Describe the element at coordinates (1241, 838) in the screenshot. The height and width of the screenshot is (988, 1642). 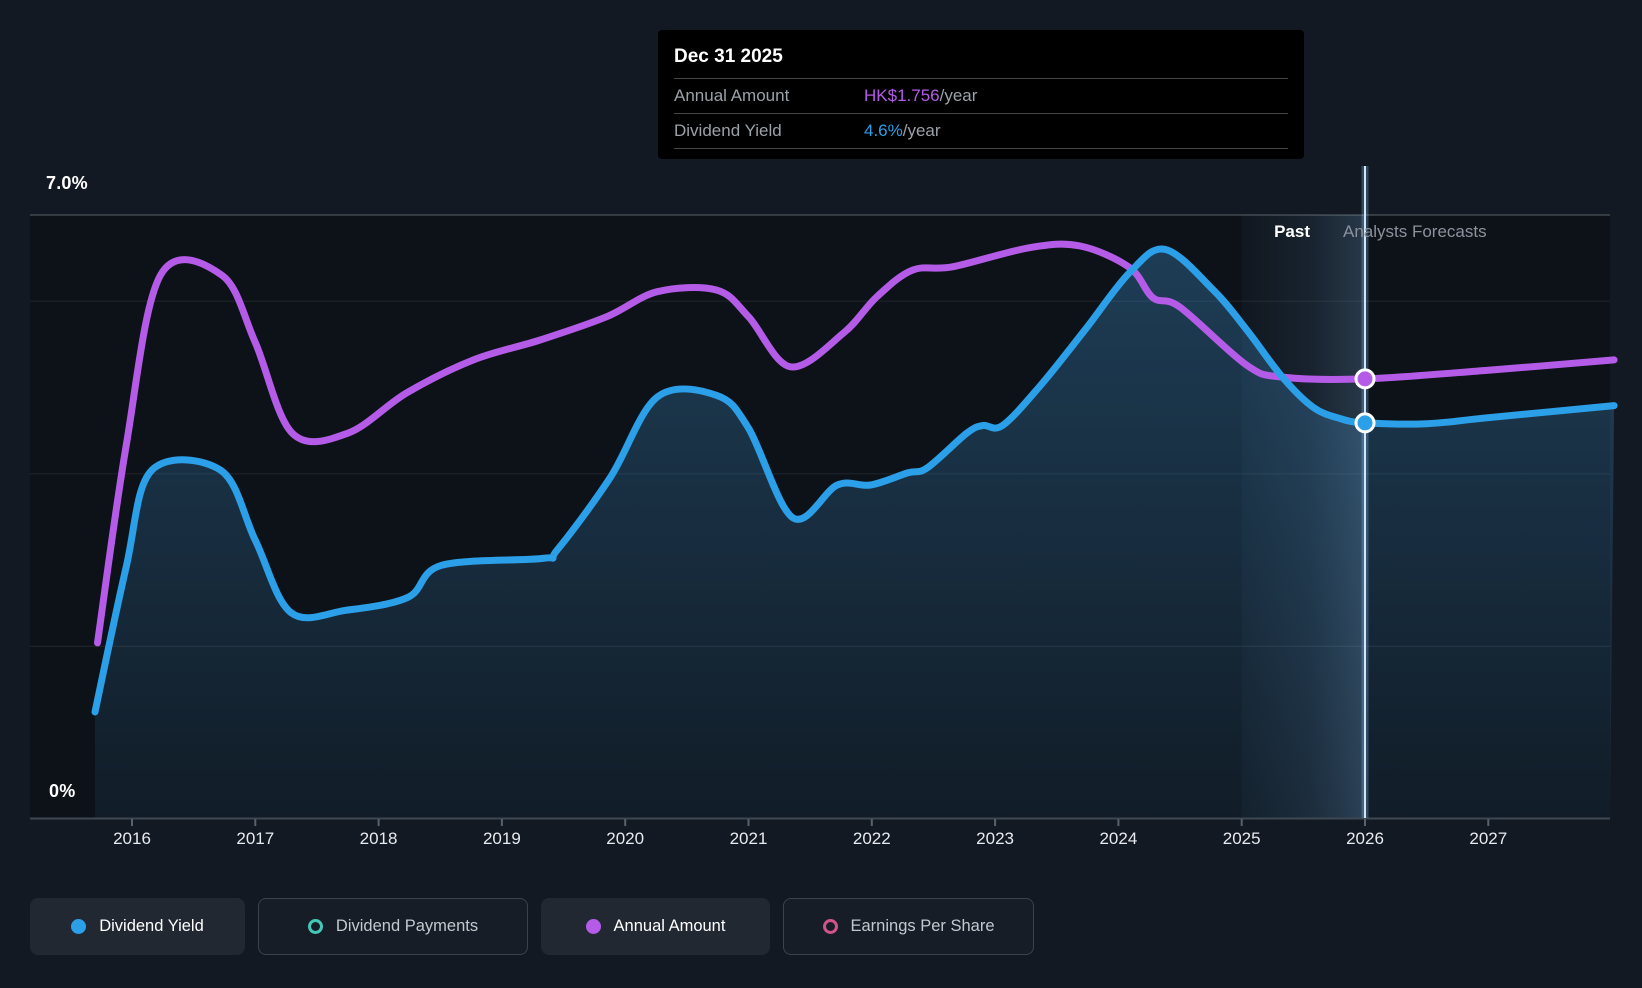
I see `x-axis-label-2025: 2025` at that location.